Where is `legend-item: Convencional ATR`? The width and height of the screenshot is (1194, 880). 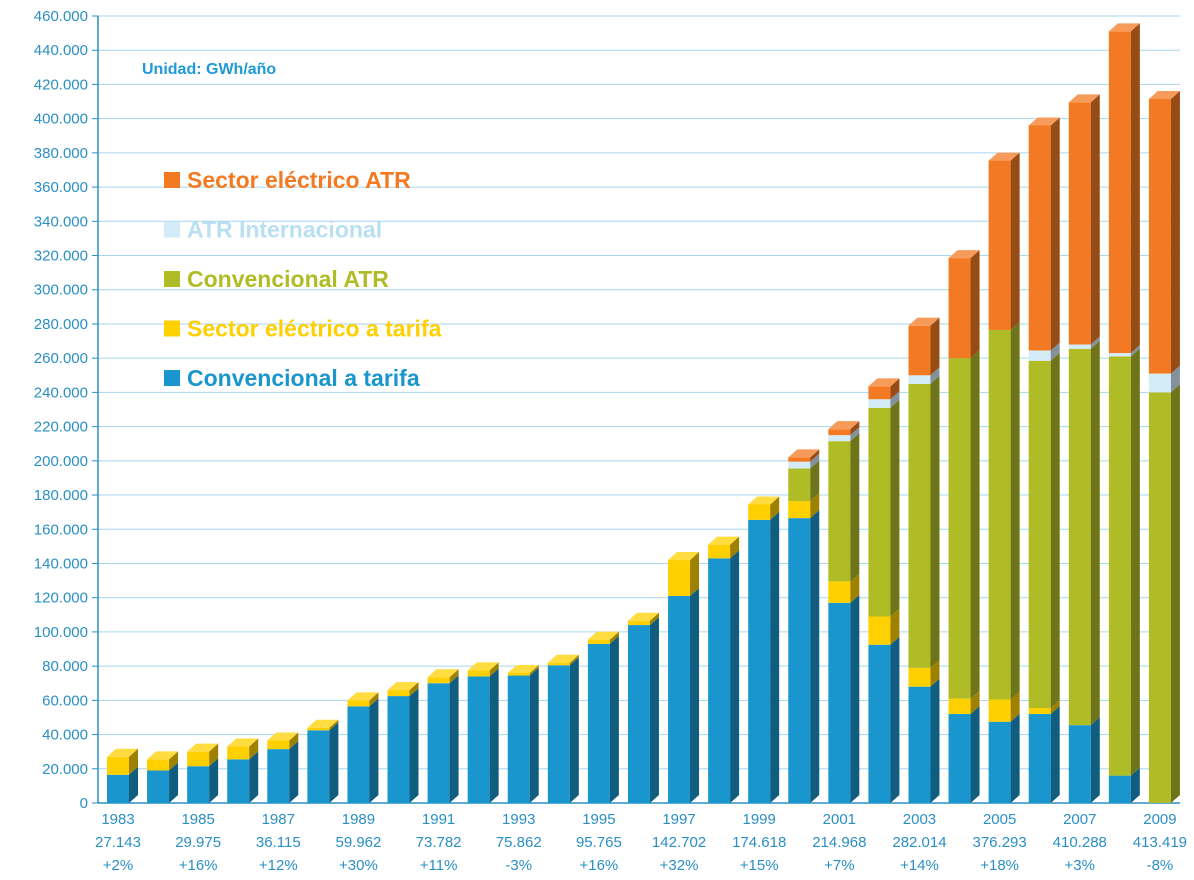 legend-item: Convencional ATR is located at coordinates (276, 279).